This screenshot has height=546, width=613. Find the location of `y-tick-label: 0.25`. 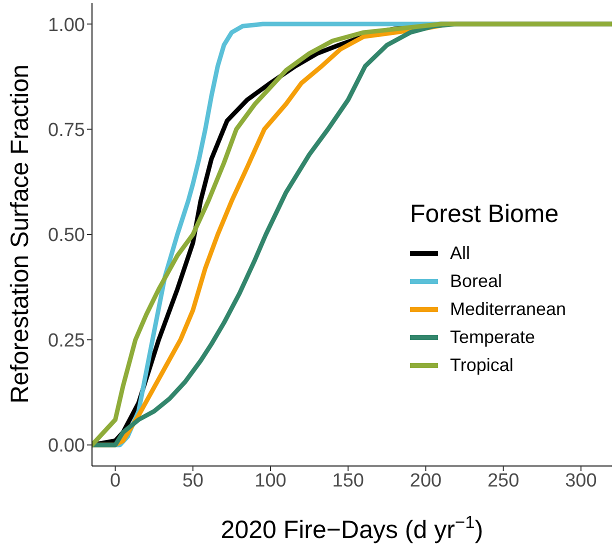

y-tick-label: 0.25 is located at coordinates (66, 341).